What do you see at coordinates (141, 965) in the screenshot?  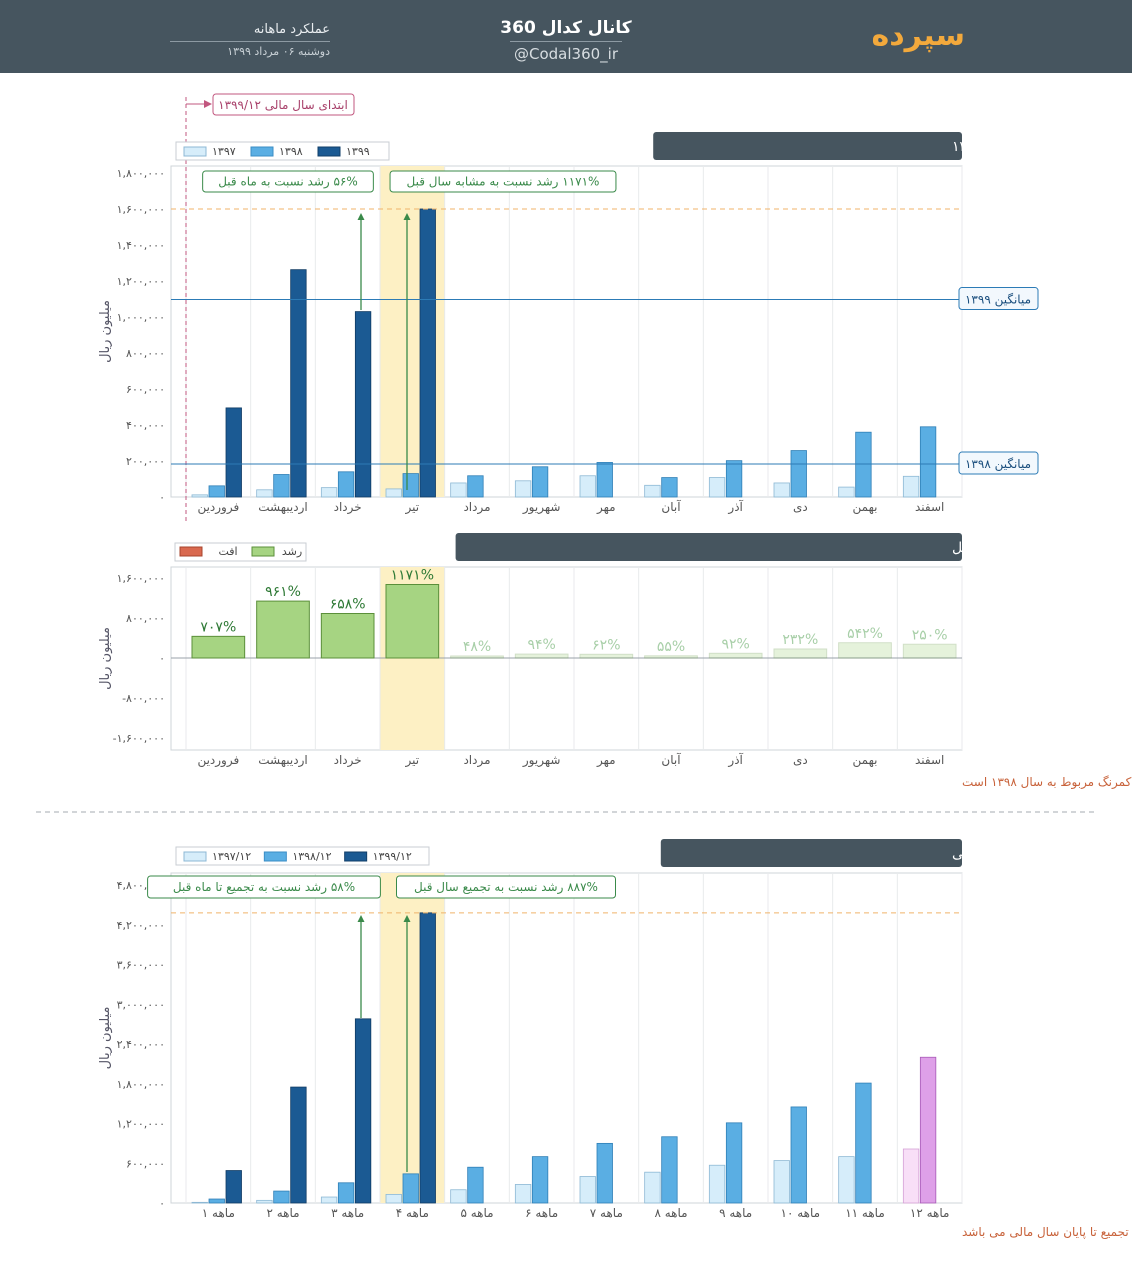 I see `y-tick-label: ۳,۶۰۰,۰۰۰` at bounding box center [141, 965].